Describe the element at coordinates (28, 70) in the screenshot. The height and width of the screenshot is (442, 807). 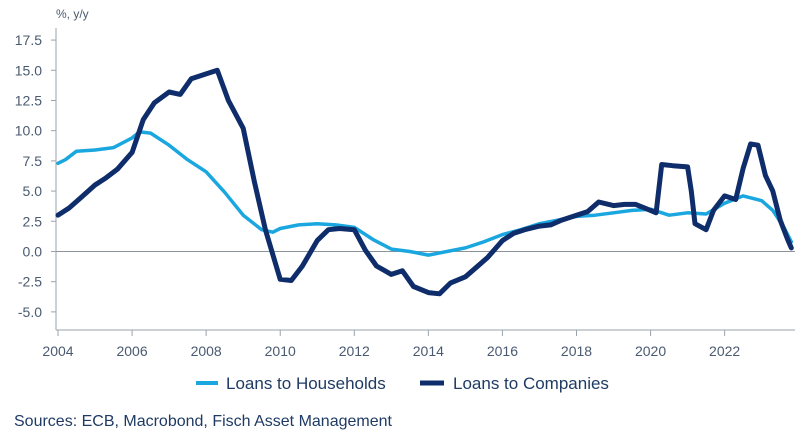
I see `y-tick-label: 15.0` at that location.